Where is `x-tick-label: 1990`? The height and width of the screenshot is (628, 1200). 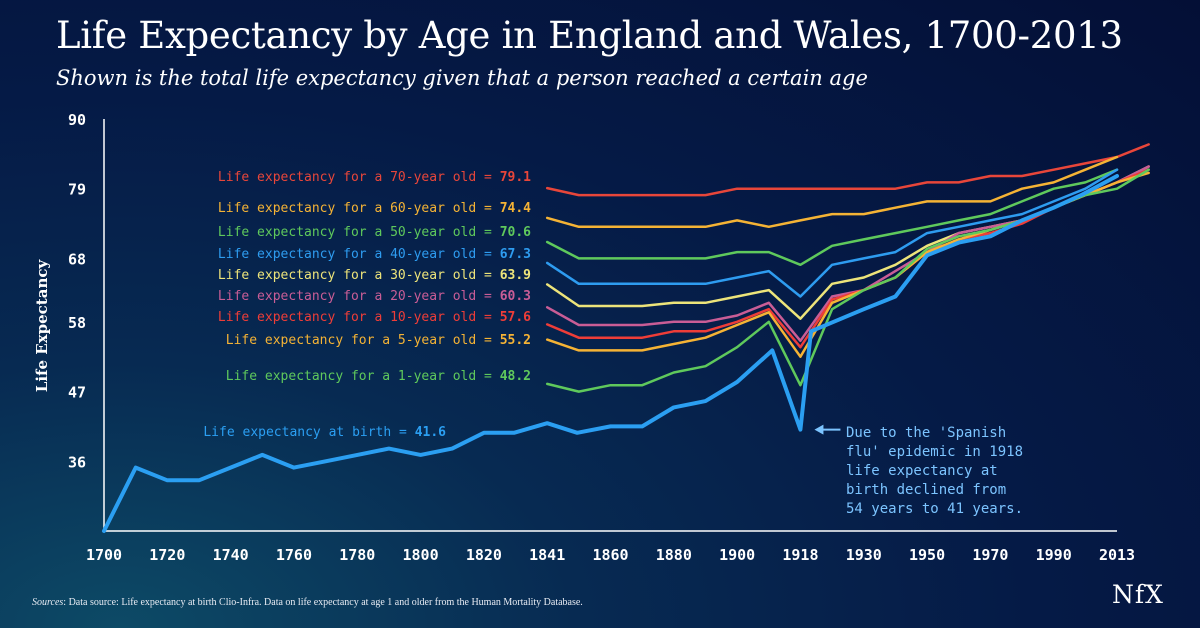
x-tick-label: 1990 is located at coordinates (1054, 555).